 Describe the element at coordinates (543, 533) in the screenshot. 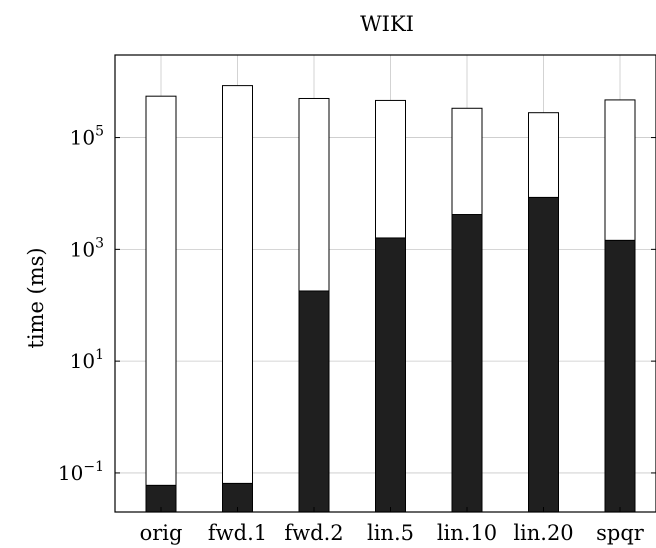

I see `x-tick-label: lin.20` at that location.